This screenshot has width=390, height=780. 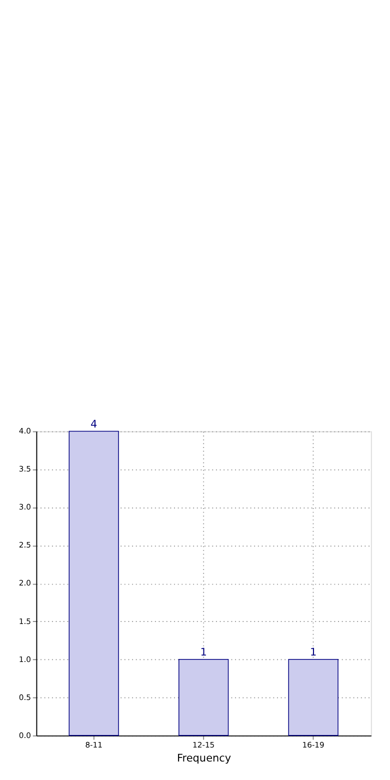 What do you see at coordinates (313, 745) in the screenshot?
I see `x-tick-label: 16-19` at bounding box center [313, 745].